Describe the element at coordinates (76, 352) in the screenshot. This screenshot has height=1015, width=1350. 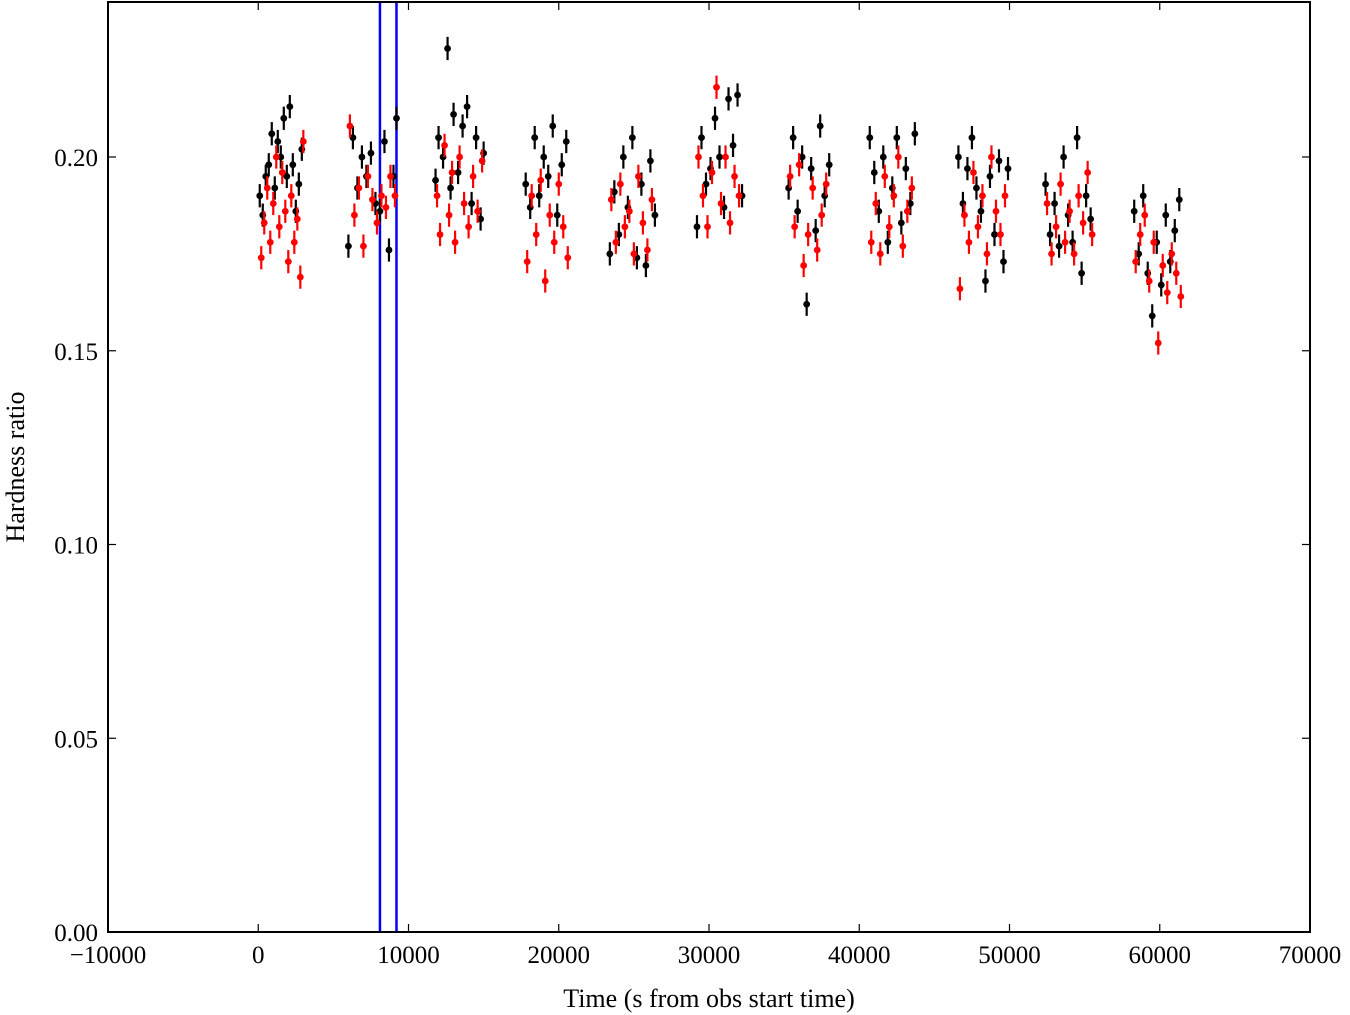
I see `y-tick-label: 0.15` at that location.